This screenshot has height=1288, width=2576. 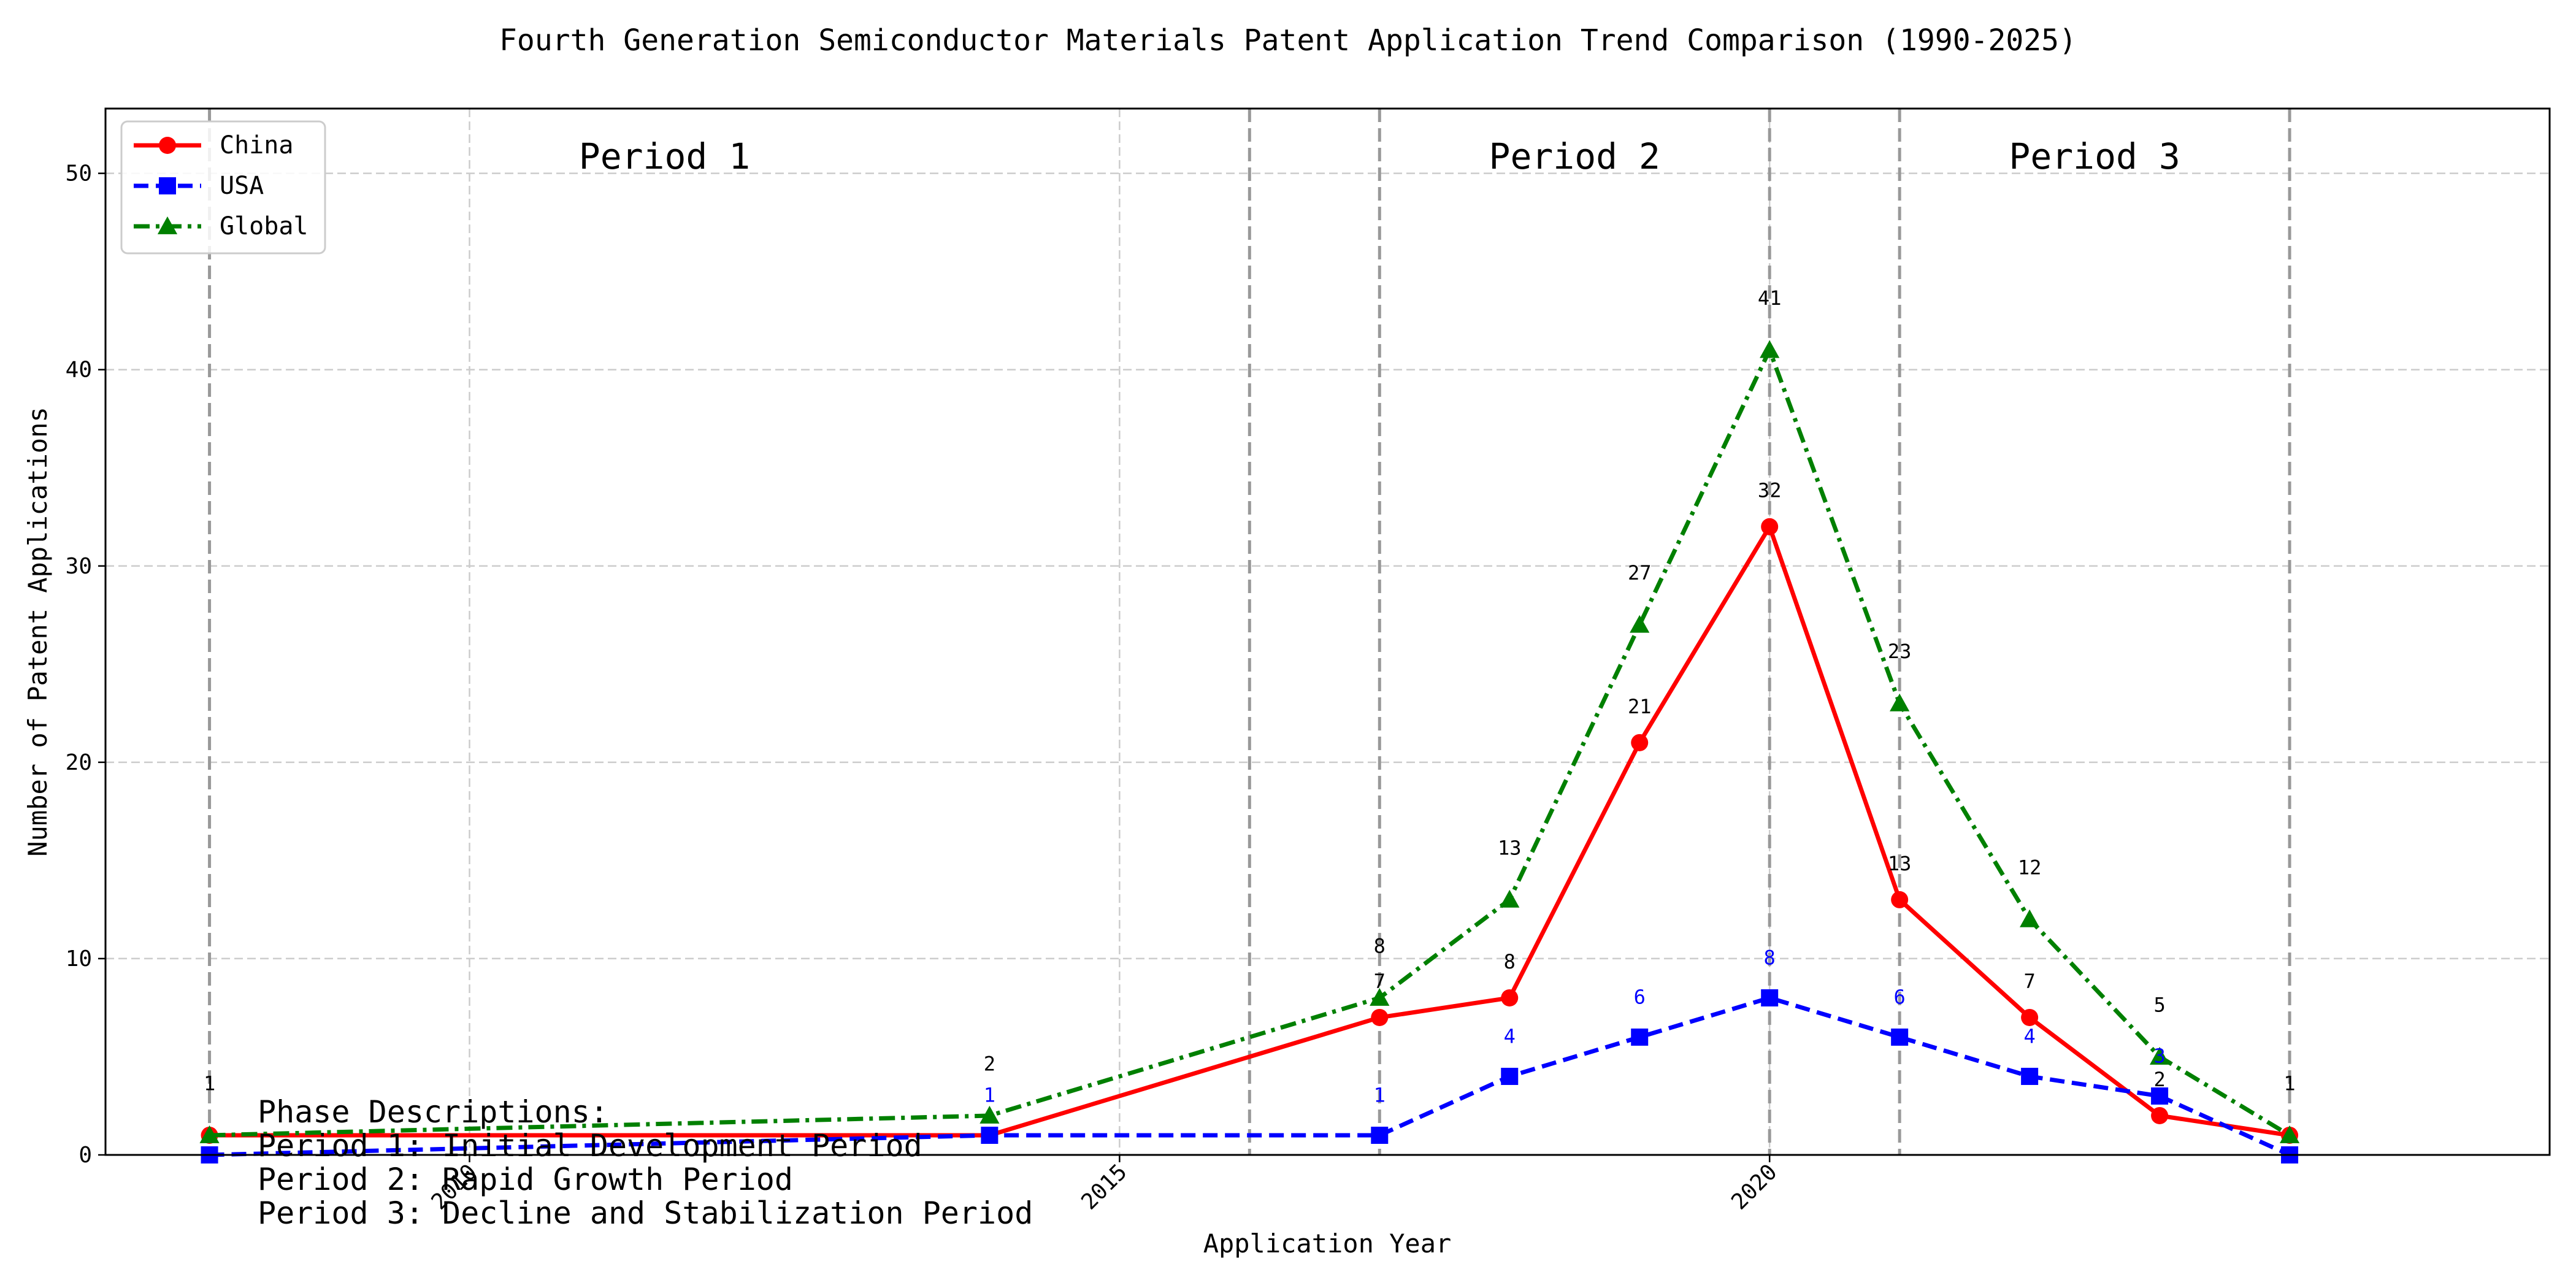 I want to click on usa-data-label: 8, so click(x=1770, y=958).